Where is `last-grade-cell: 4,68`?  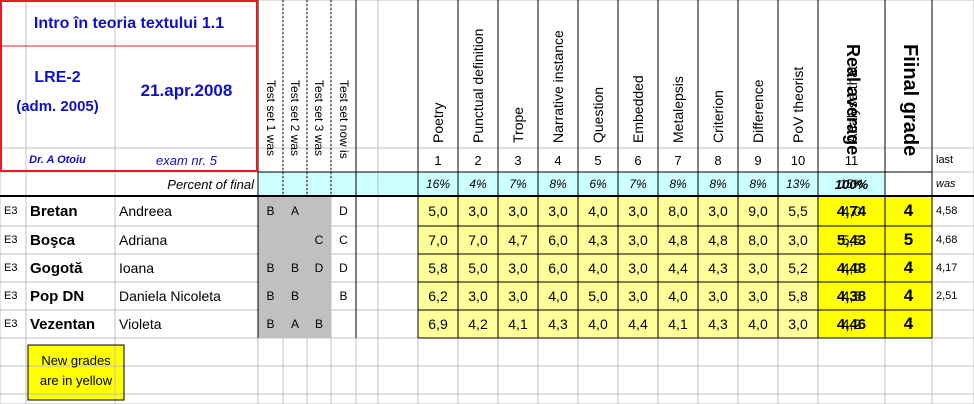 last-grade-cell: 4,68 is located at coordinates (947, 240).